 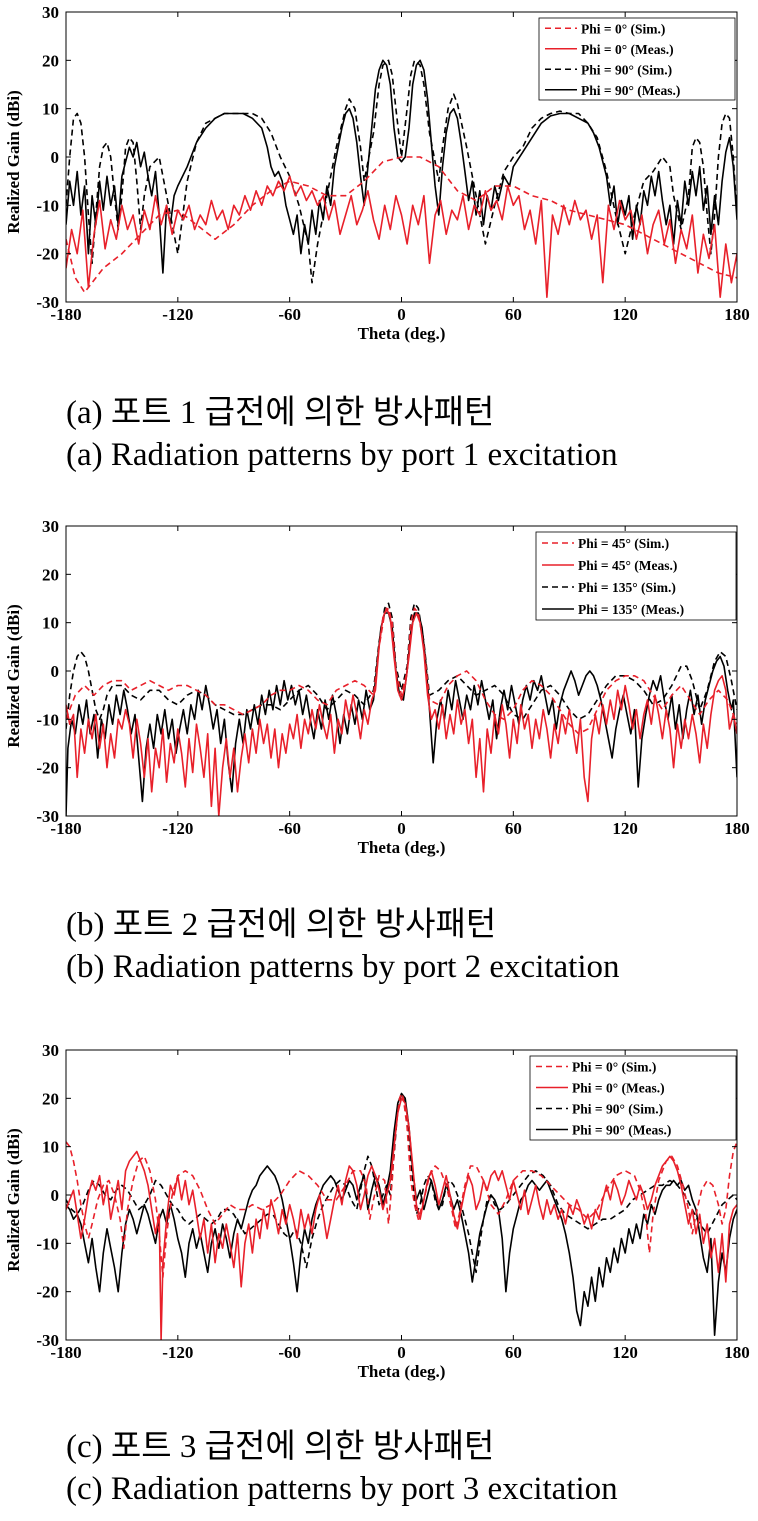 What do you see at coordinates (280, 1447) in the screenshot?
I see `caption-ko-c: (c) 포트 3 급전에 의한 방사패턴` at bounding box center [280, 1447].